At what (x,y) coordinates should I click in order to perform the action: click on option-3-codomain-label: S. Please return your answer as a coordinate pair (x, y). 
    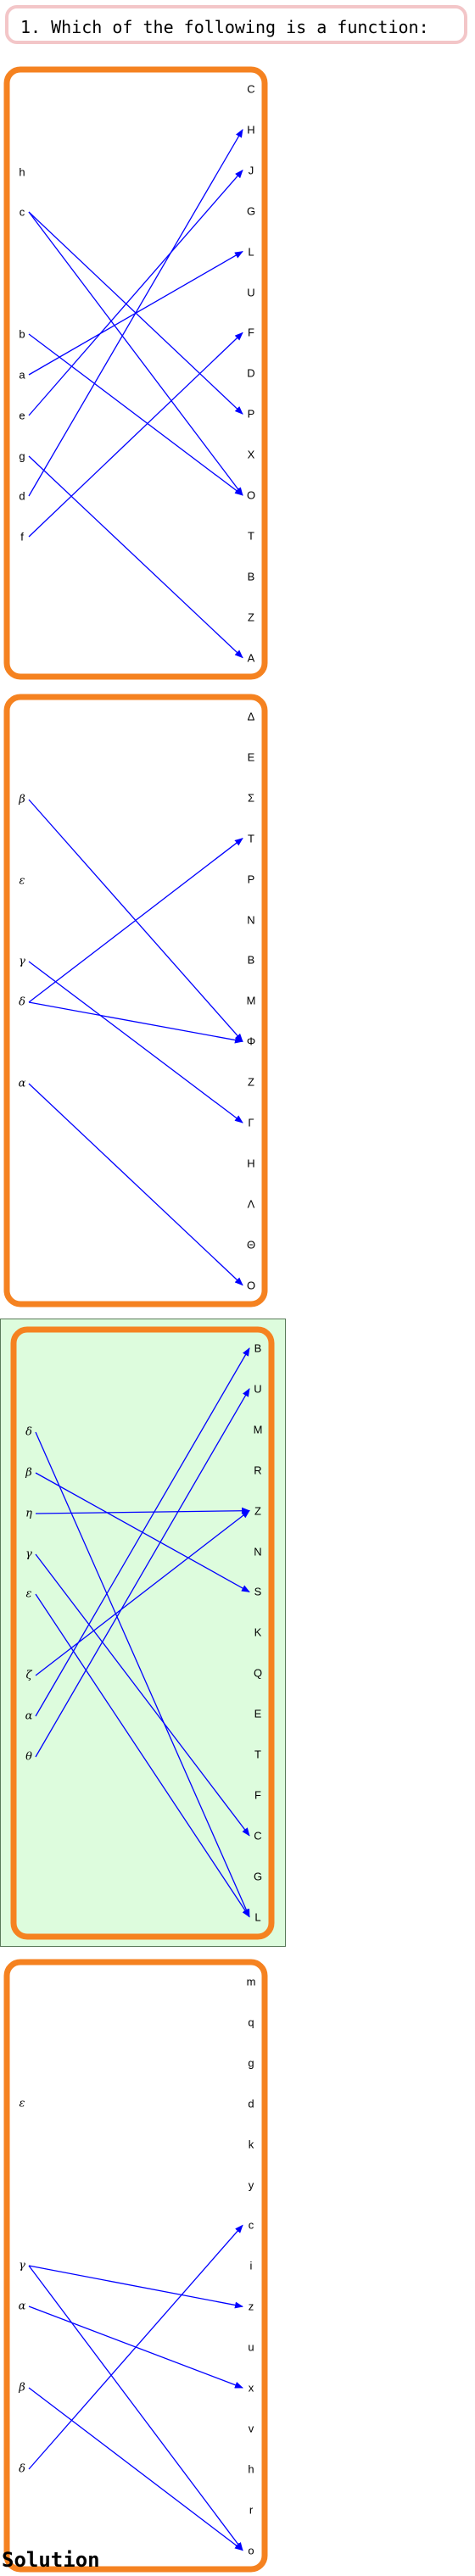
    Looking at the image, I should click on (258, 1591).